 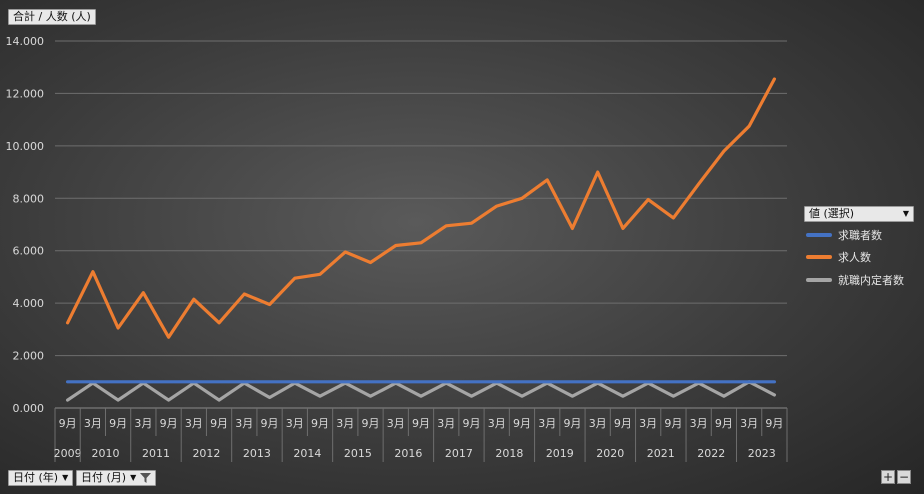 What do you see at coordinates (29, 356) in the screenshot?
I see `y-tick-label: 2.000` at bounding box center [29, 356].